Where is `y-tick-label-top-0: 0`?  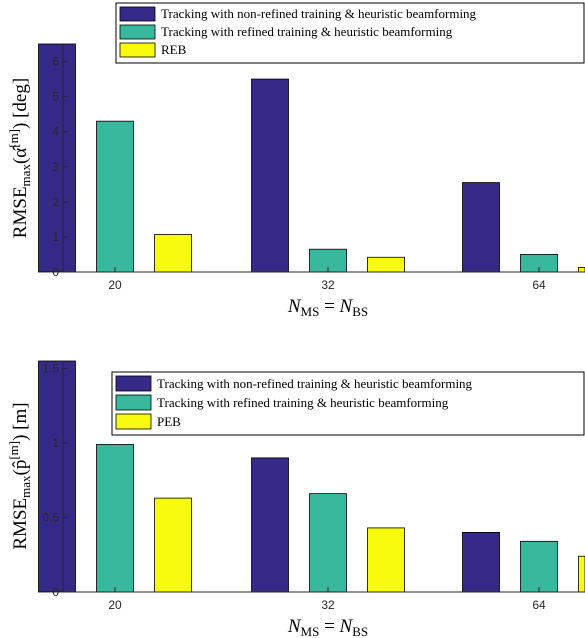
y-tick-label-top-0: 0 is located at coordinates (55, 272).